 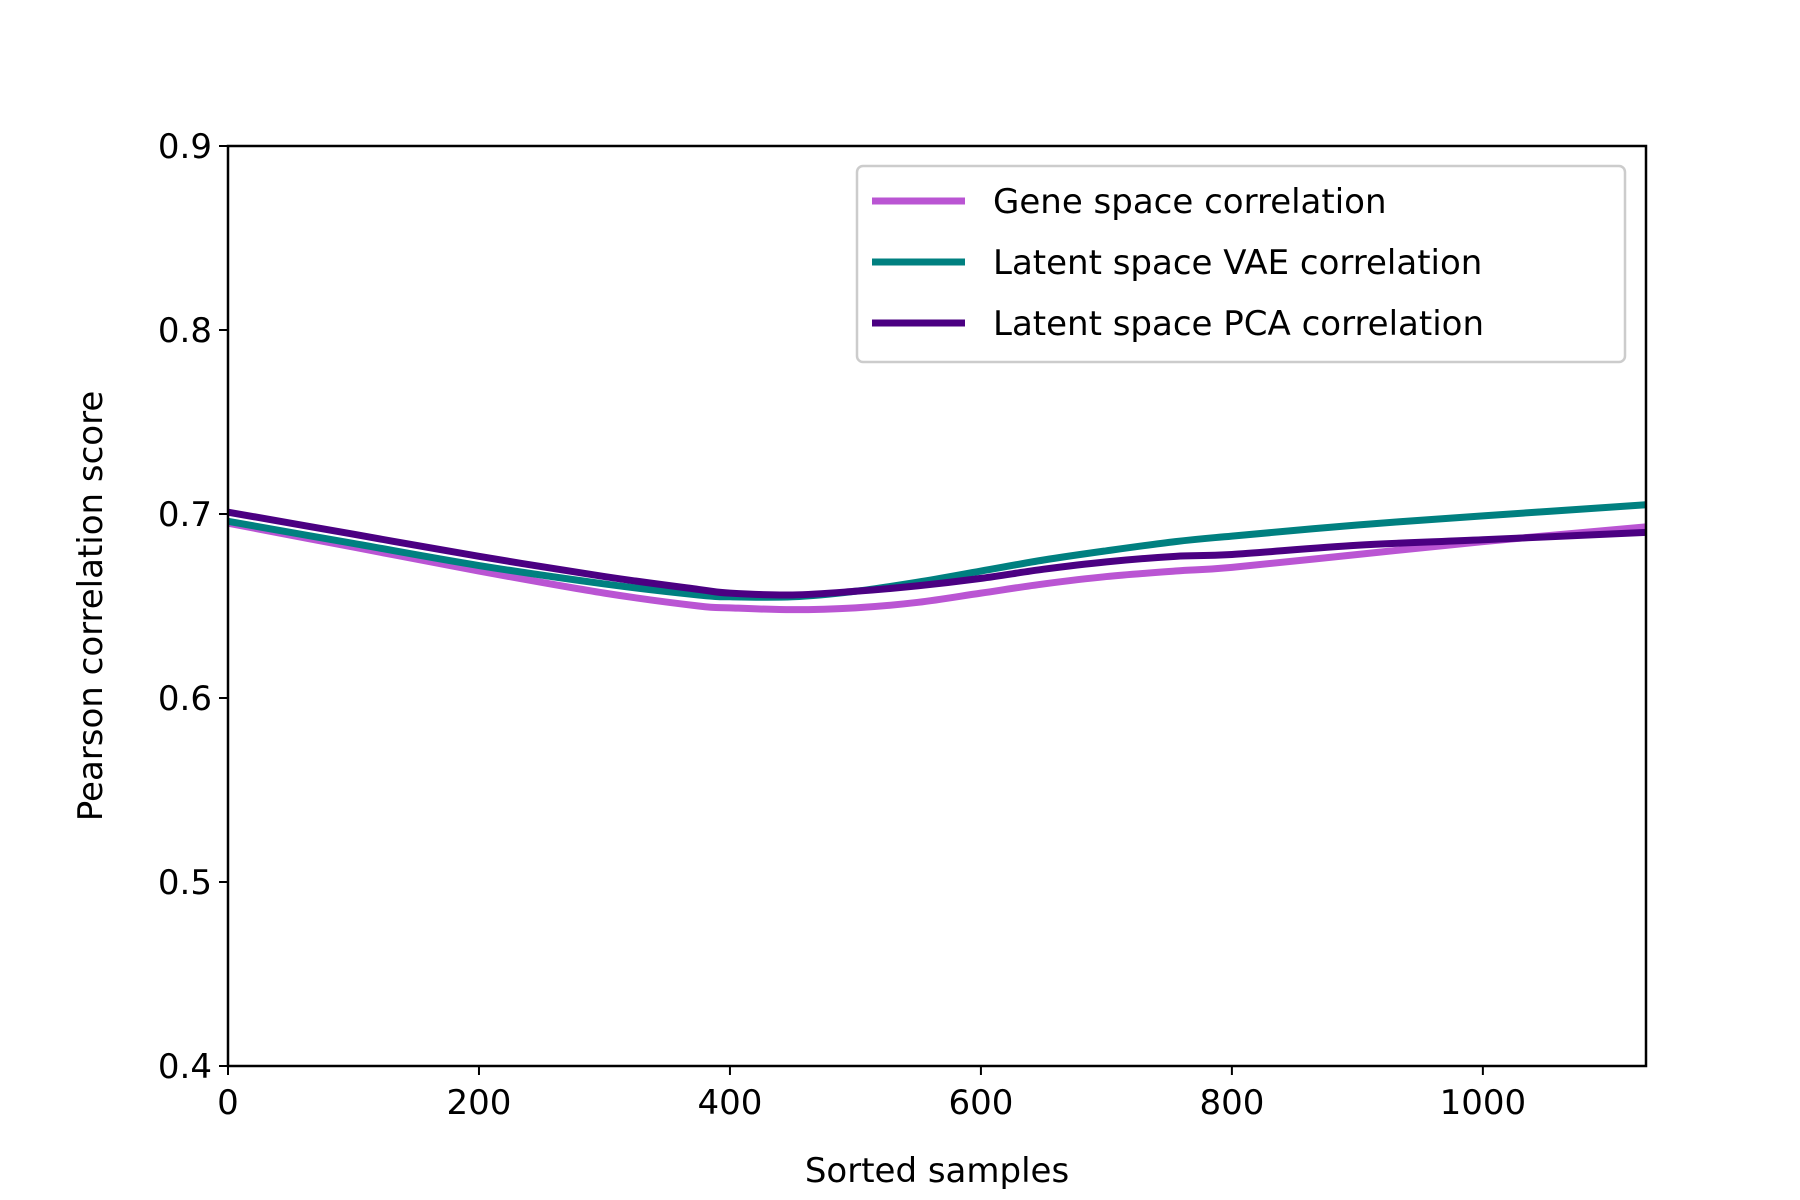 I want to click on legend-entry-label: Gene space correlation, so click(x=1190, y=202).